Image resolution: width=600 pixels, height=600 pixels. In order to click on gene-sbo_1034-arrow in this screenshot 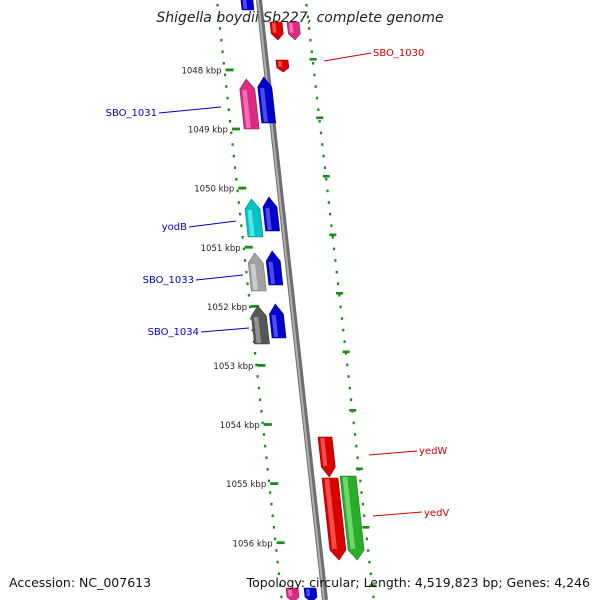, I will do `click(260, 325)`.